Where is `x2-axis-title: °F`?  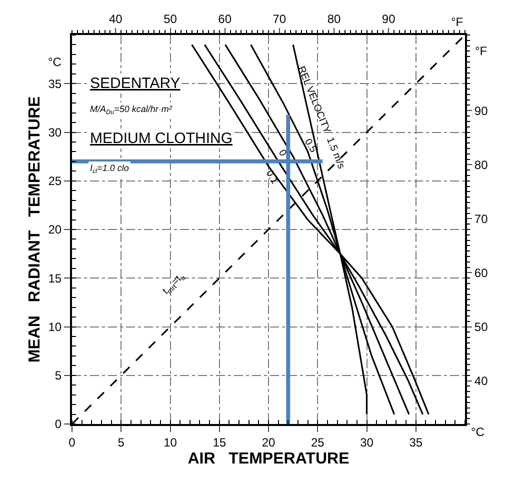 x2-axis-title: °F is located at coordinates (457, 22).